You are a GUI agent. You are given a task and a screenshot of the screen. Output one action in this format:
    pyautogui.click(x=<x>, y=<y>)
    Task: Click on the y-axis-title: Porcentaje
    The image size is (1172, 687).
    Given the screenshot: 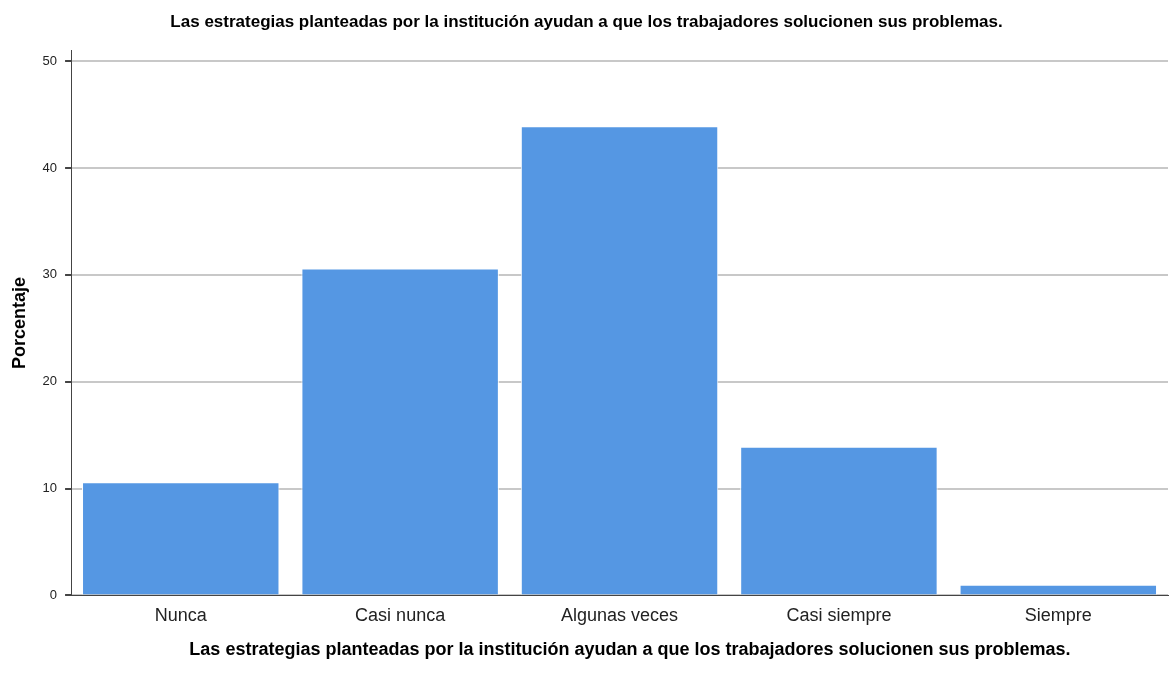 What is the action you would take?
    pyautogui.click(x=18, y=322)
    